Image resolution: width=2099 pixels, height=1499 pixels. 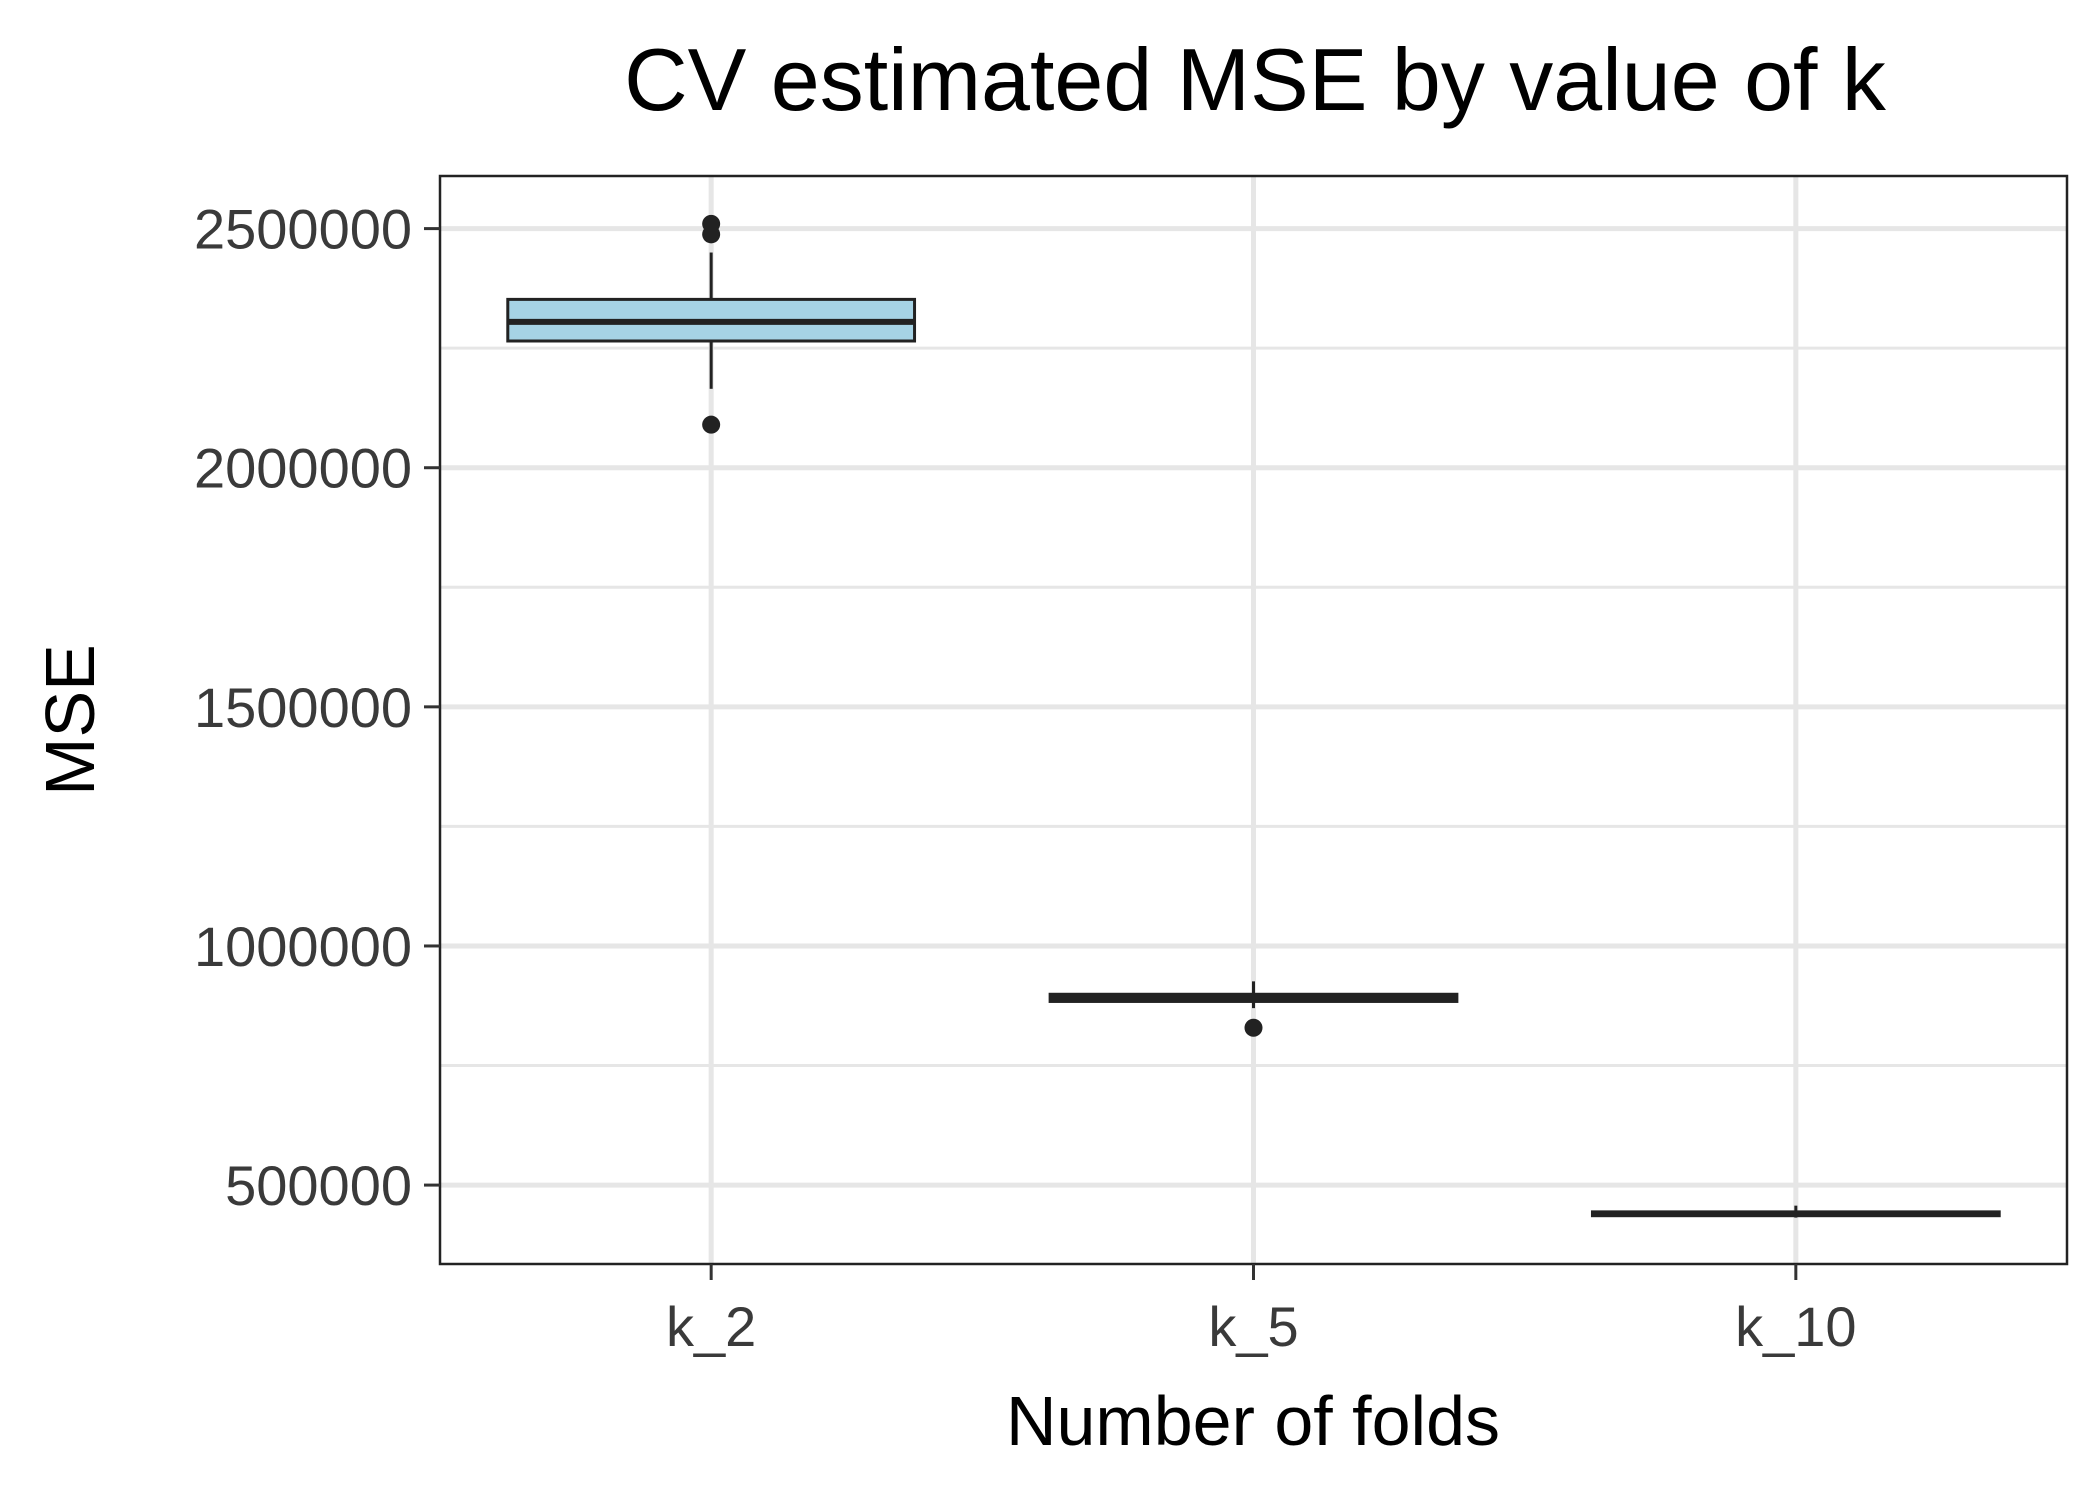 I want to click on y-axis-title: MSE, so click(x=70, y=720).